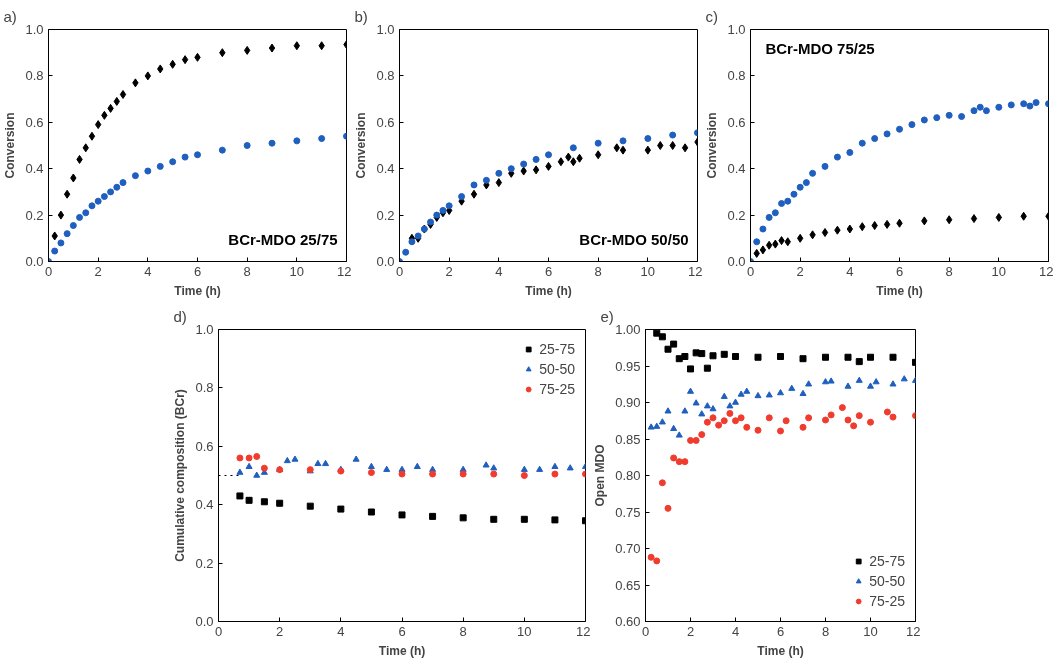 Image resolution: width=1053 pixels, height=668 pixels. Describe the element at coordinates (600, 475) in the screenshot. I see `y-axis-title: Open MDO` at that location.